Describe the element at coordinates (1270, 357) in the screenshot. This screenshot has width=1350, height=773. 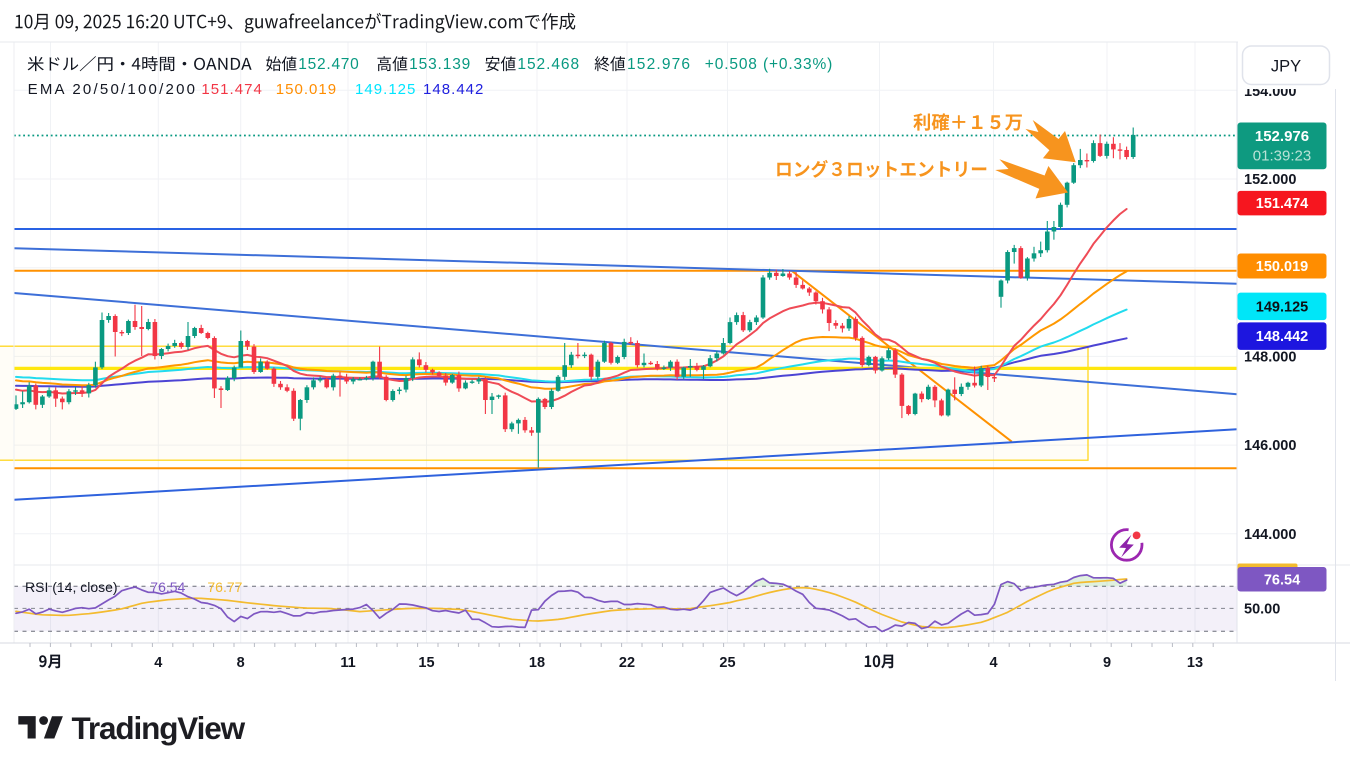
I see `svg-text: 148.000` at that location.